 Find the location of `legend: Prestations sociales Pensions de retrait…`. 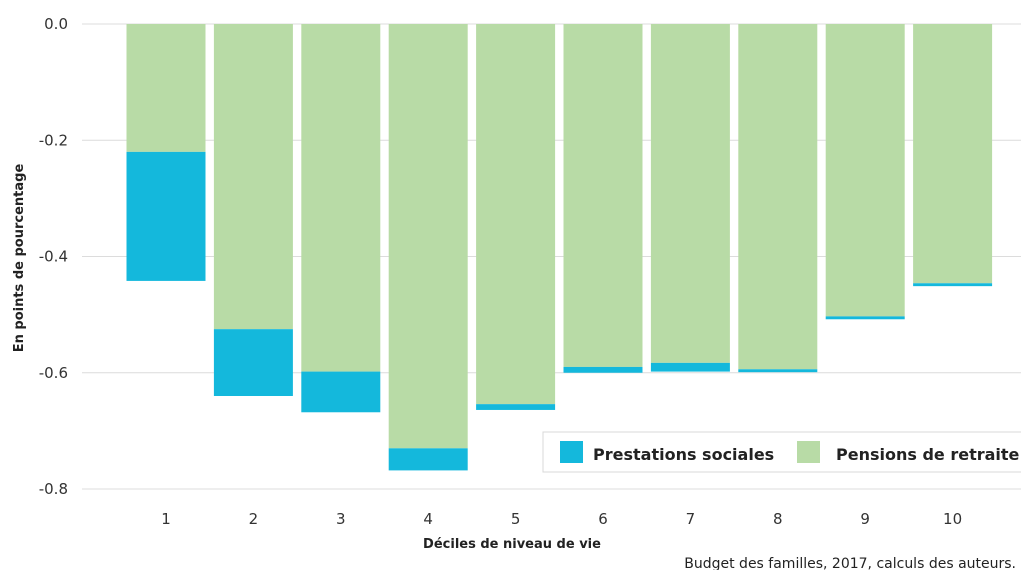

legend: Prestations sociales Pensions de retrait… is located at coordinates (781, 452).